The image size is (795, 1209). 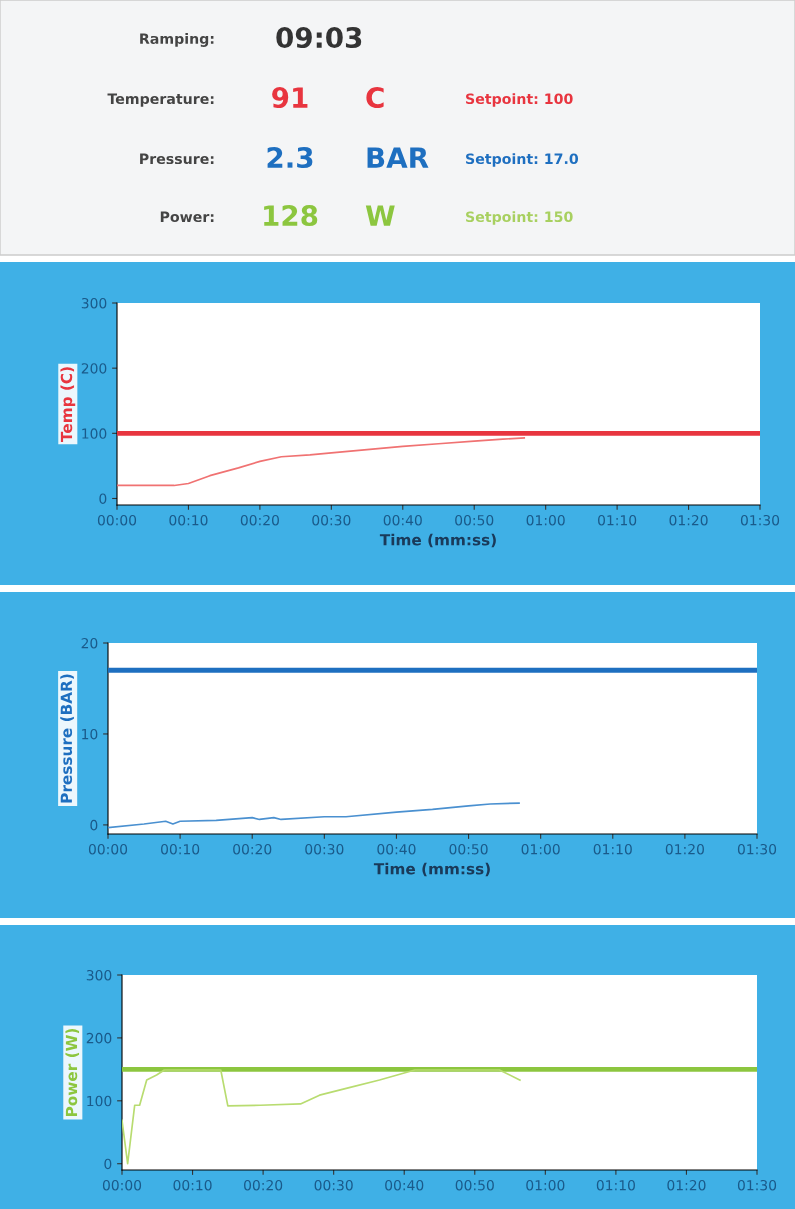 What do you see at coordinates (160, 100) in the screenshot?
I see `text: Temperature:` at bounding box center [160, 100].